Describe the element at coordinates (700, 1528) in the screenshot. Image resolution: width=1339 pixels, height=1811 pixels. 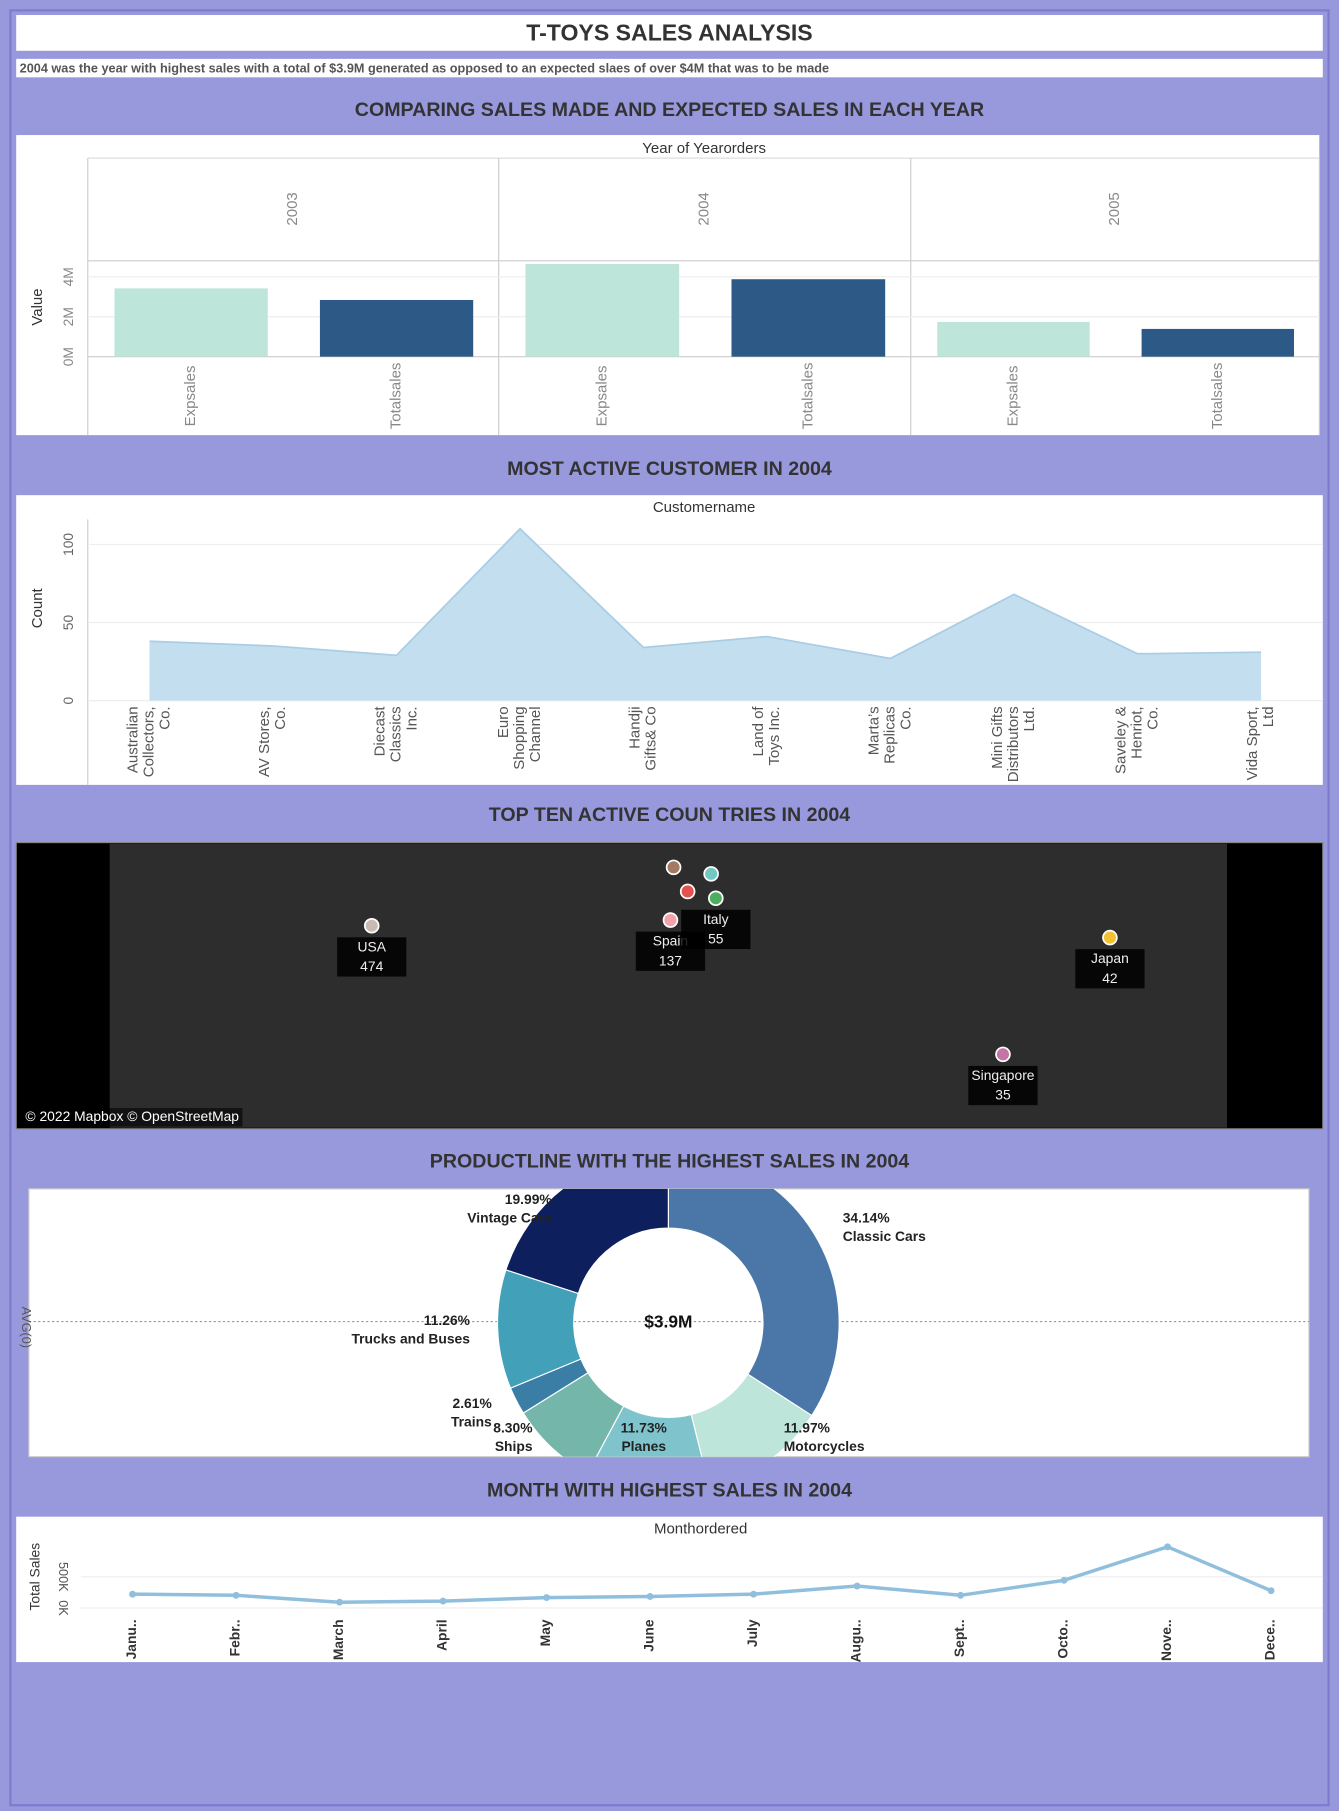
I see `x-axis-title: Monthordered` at that location.